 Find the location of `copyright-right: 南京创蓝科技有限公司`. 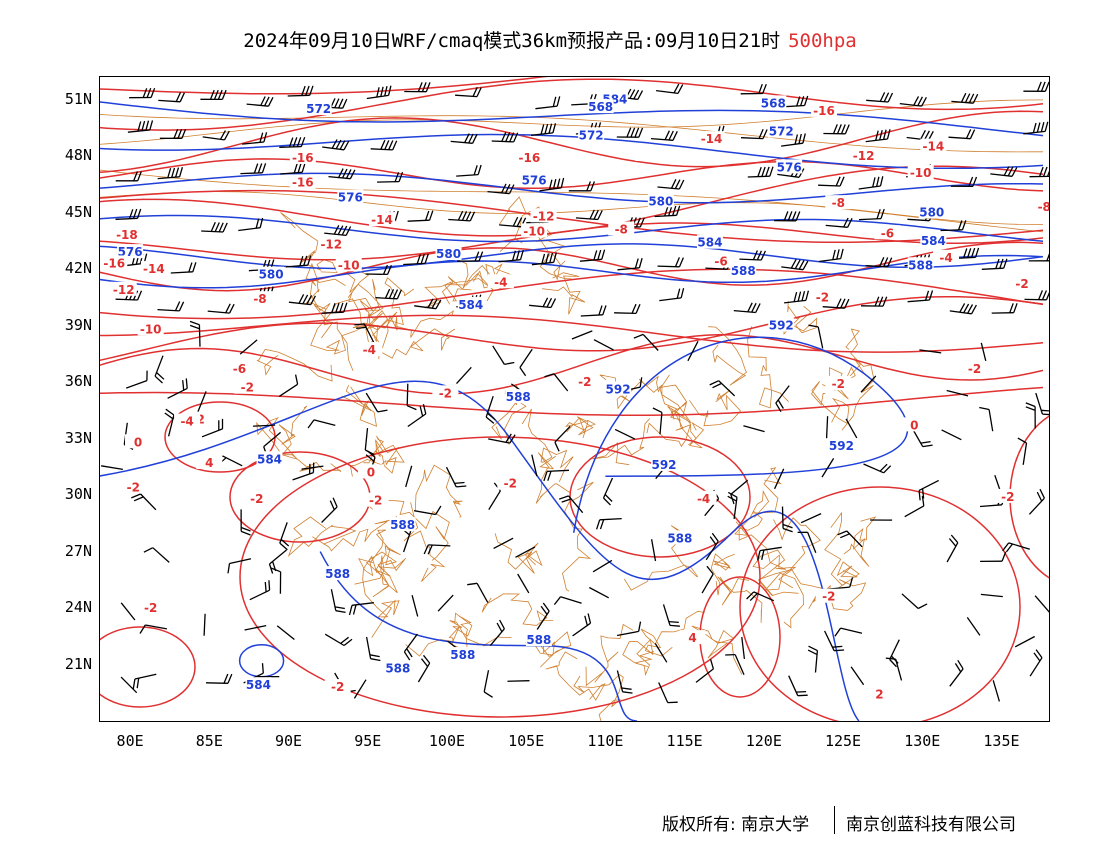

copyright-right: 南京创蓝科技有限公司 is located at coordinates (931, 825).